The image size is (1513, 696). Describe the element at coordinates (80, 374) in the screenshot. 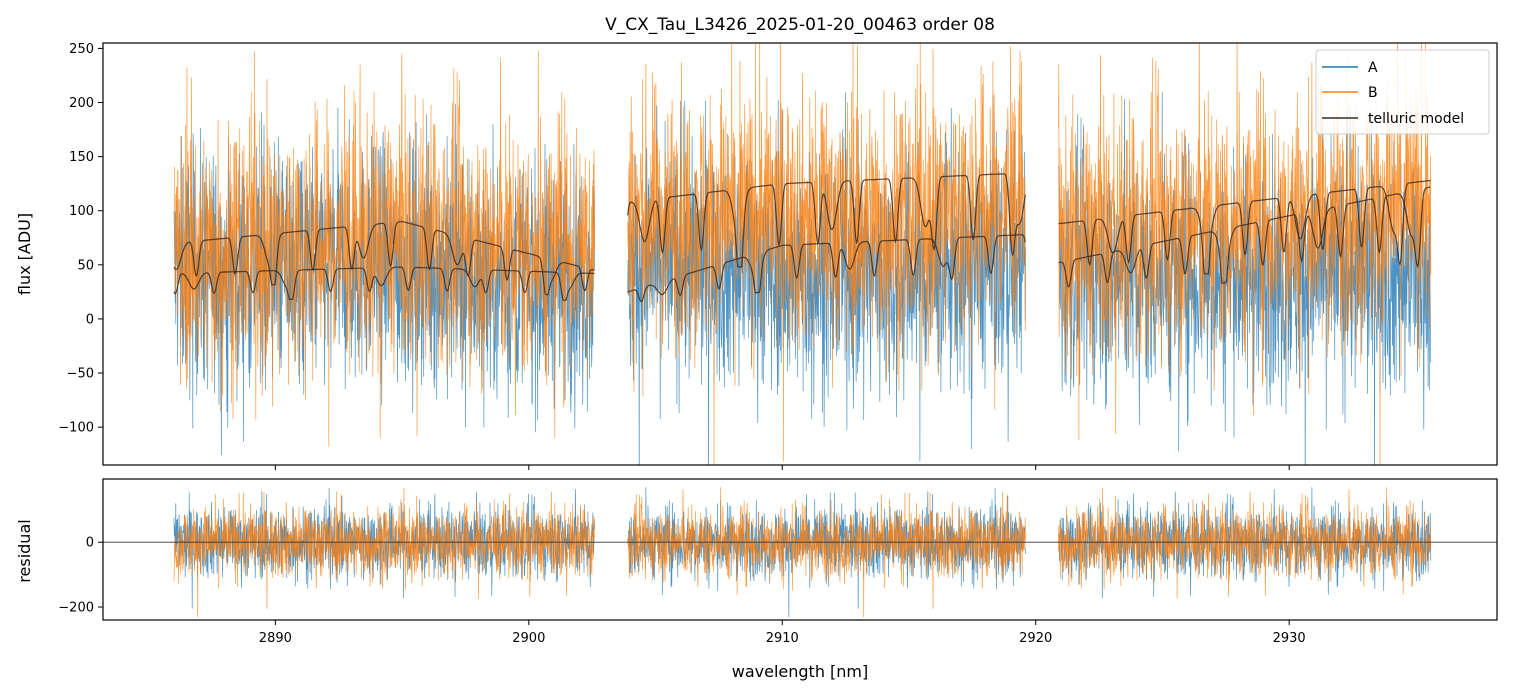

I see `spectrum-ytick-label: −50` at that location.